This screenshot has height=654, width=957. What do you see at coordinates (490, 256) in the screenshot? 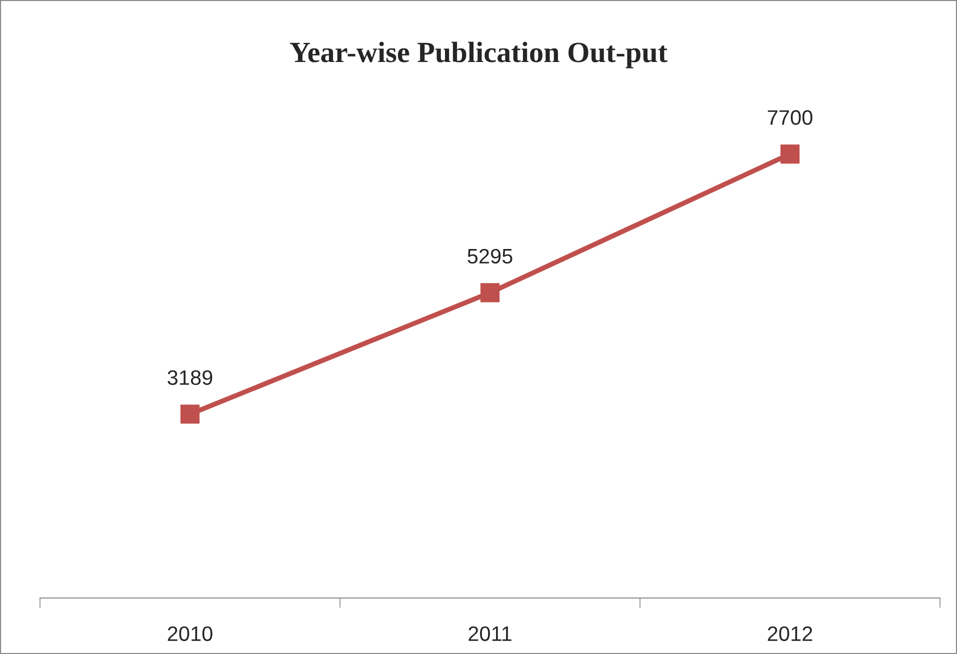
I see `data-label: 5295` at bounding box center [490, 256].